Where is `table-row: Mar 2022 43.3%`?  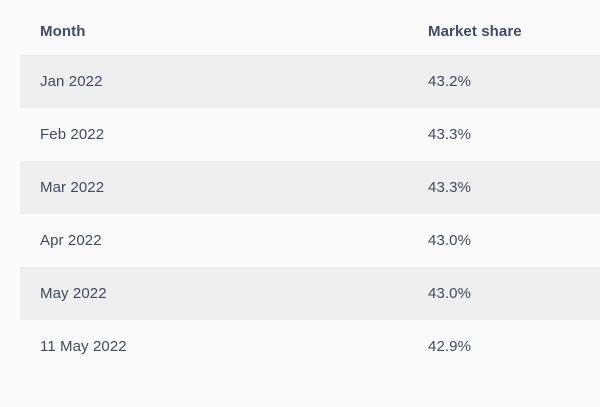
table-row: Mar 2022 43.3% is located at coordinates (310, 187).